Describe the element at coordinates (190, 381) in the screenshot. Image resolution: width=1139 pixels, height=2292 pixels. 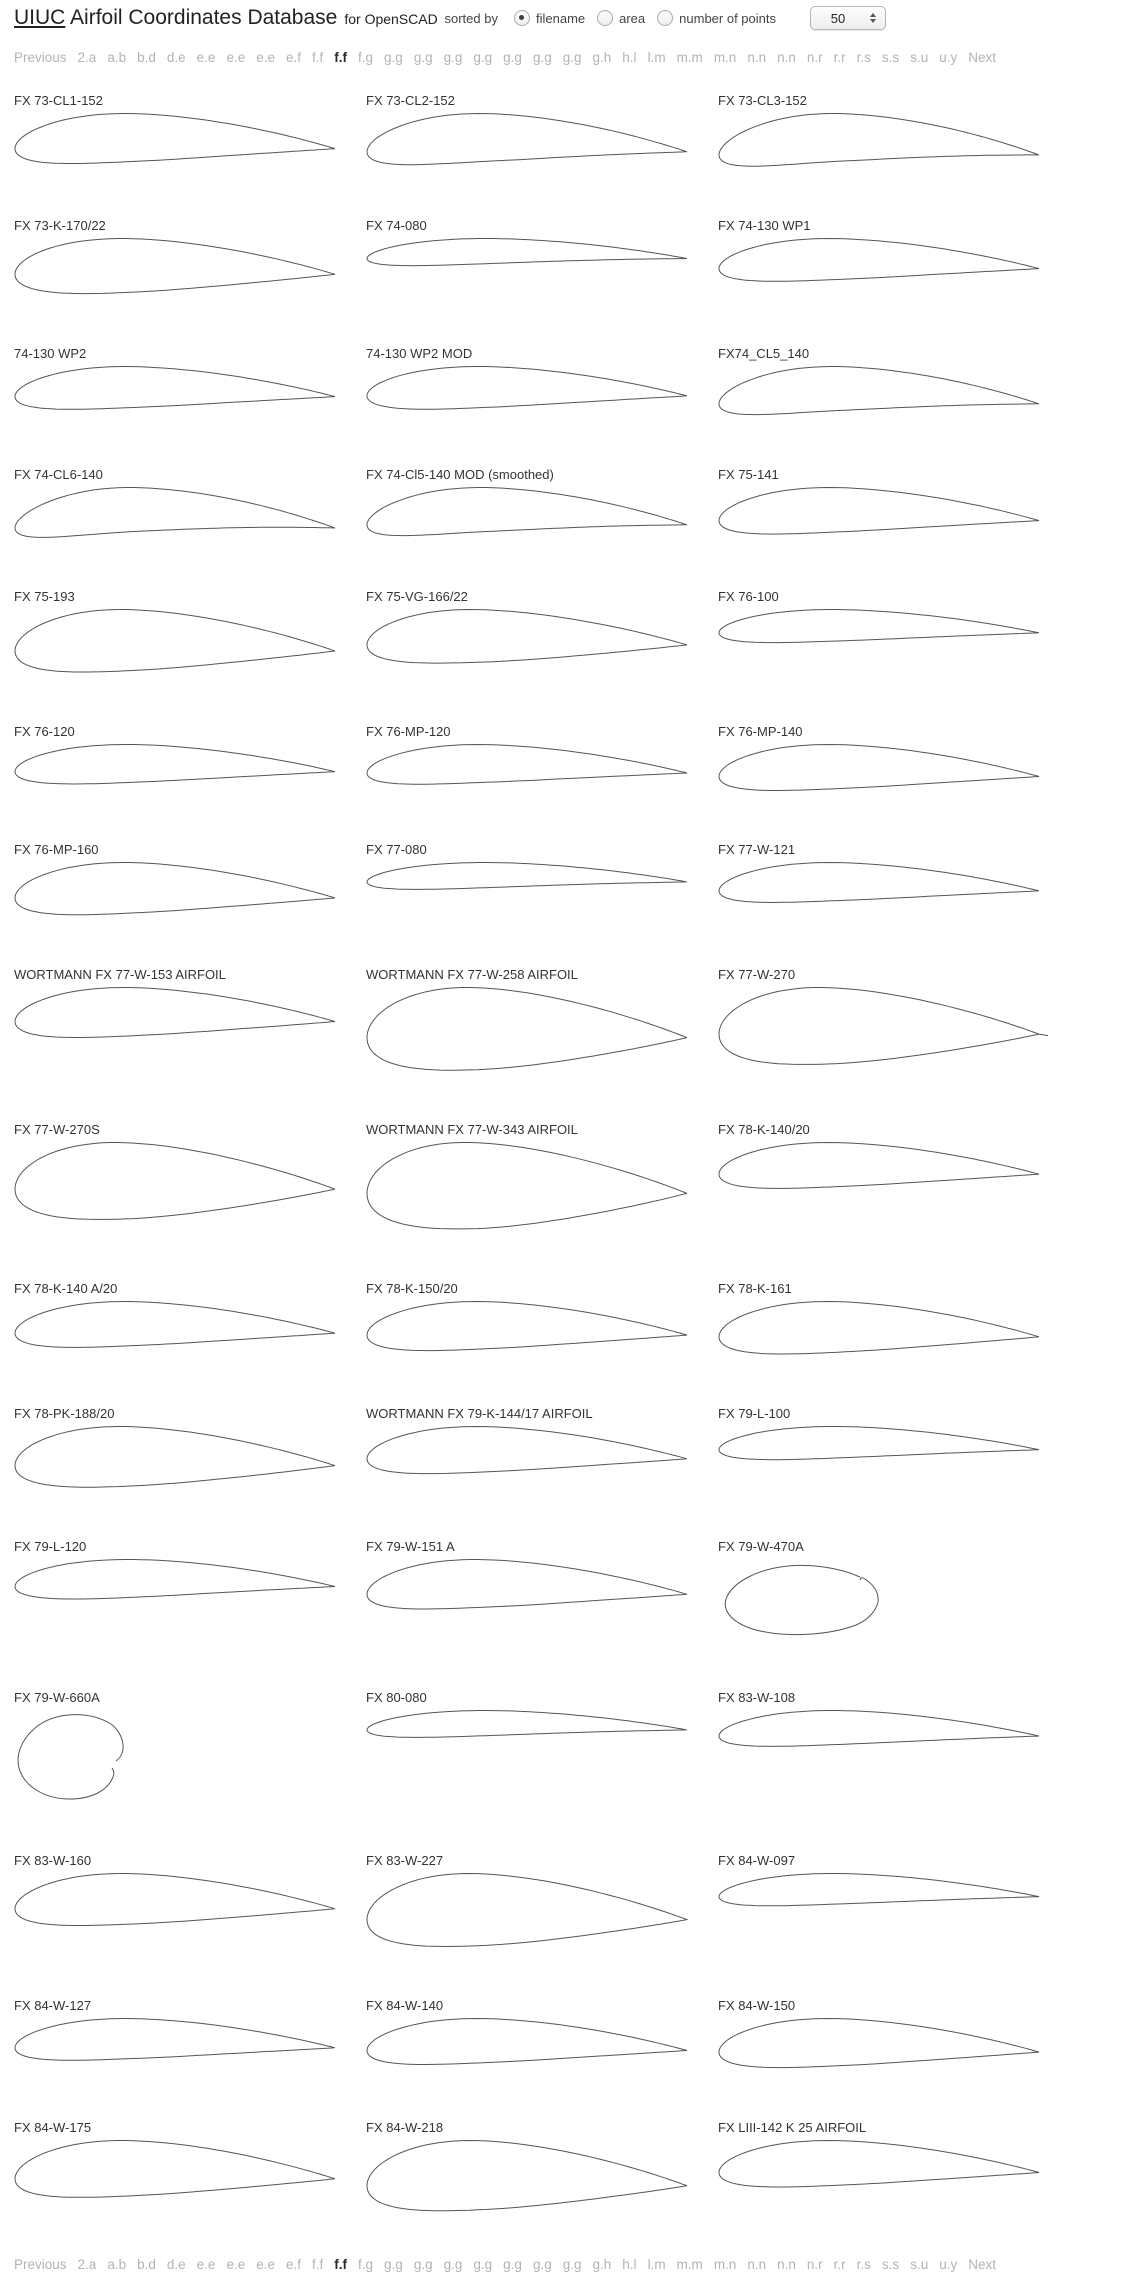
I see `airfoil-cell: 74-130 WP2` at that location.